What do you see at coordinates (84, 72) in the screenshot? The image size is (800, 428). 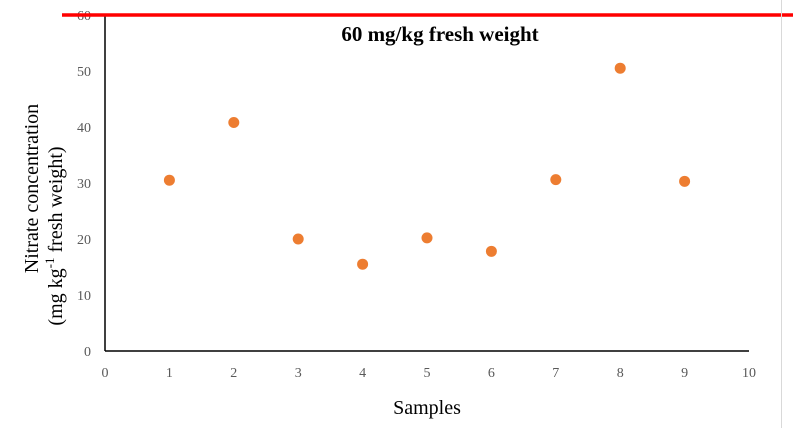 I see `y-tick-label: 50` at bounding box center [84, 72].